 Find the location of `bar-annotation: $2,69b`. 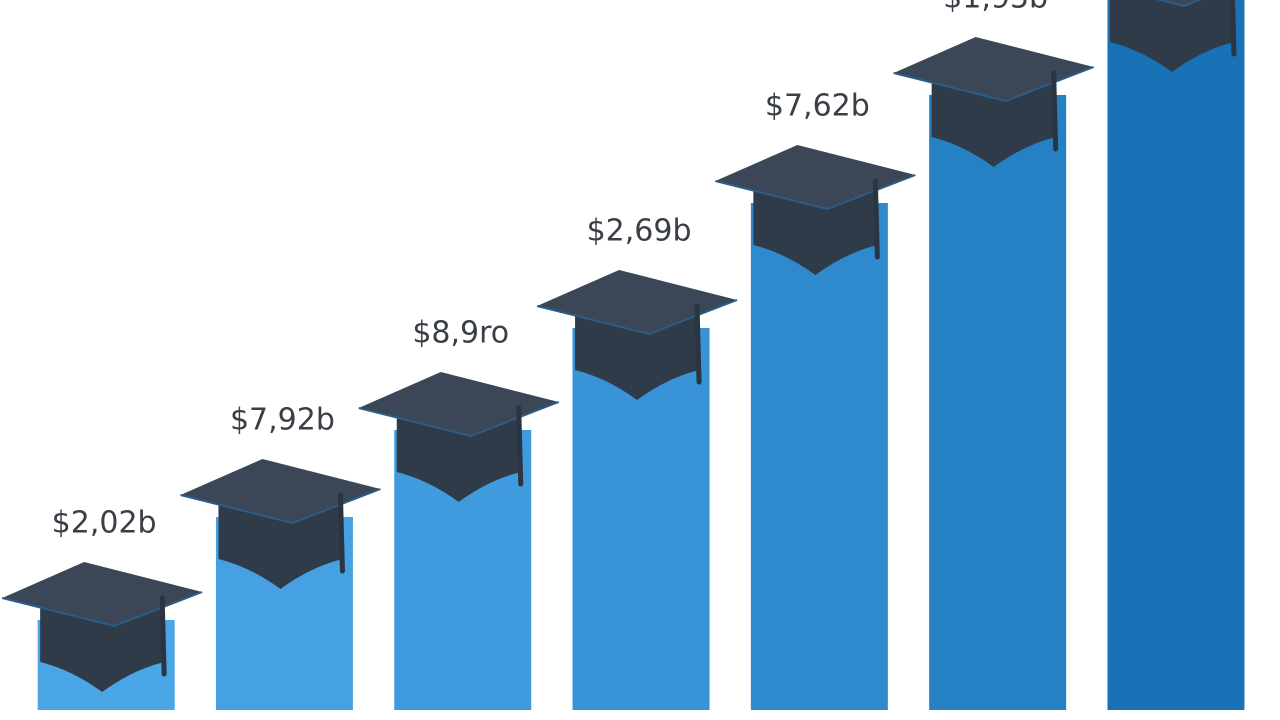

bar-annotation: $2,69b is located at coordinates (639, 231).